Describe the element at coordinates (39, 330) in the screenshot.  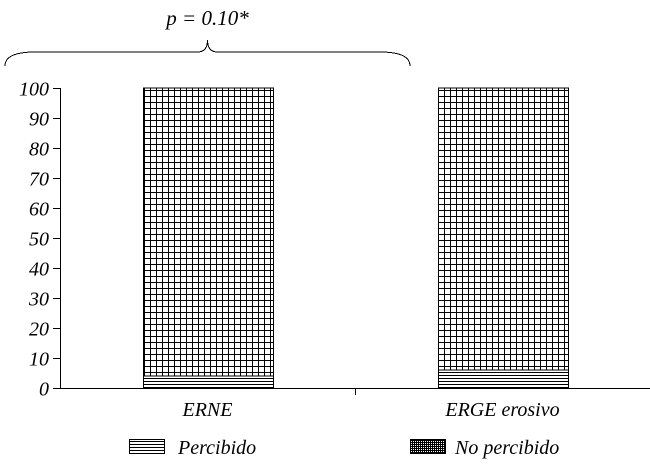
I see `y-tick-label: 20` at that location.